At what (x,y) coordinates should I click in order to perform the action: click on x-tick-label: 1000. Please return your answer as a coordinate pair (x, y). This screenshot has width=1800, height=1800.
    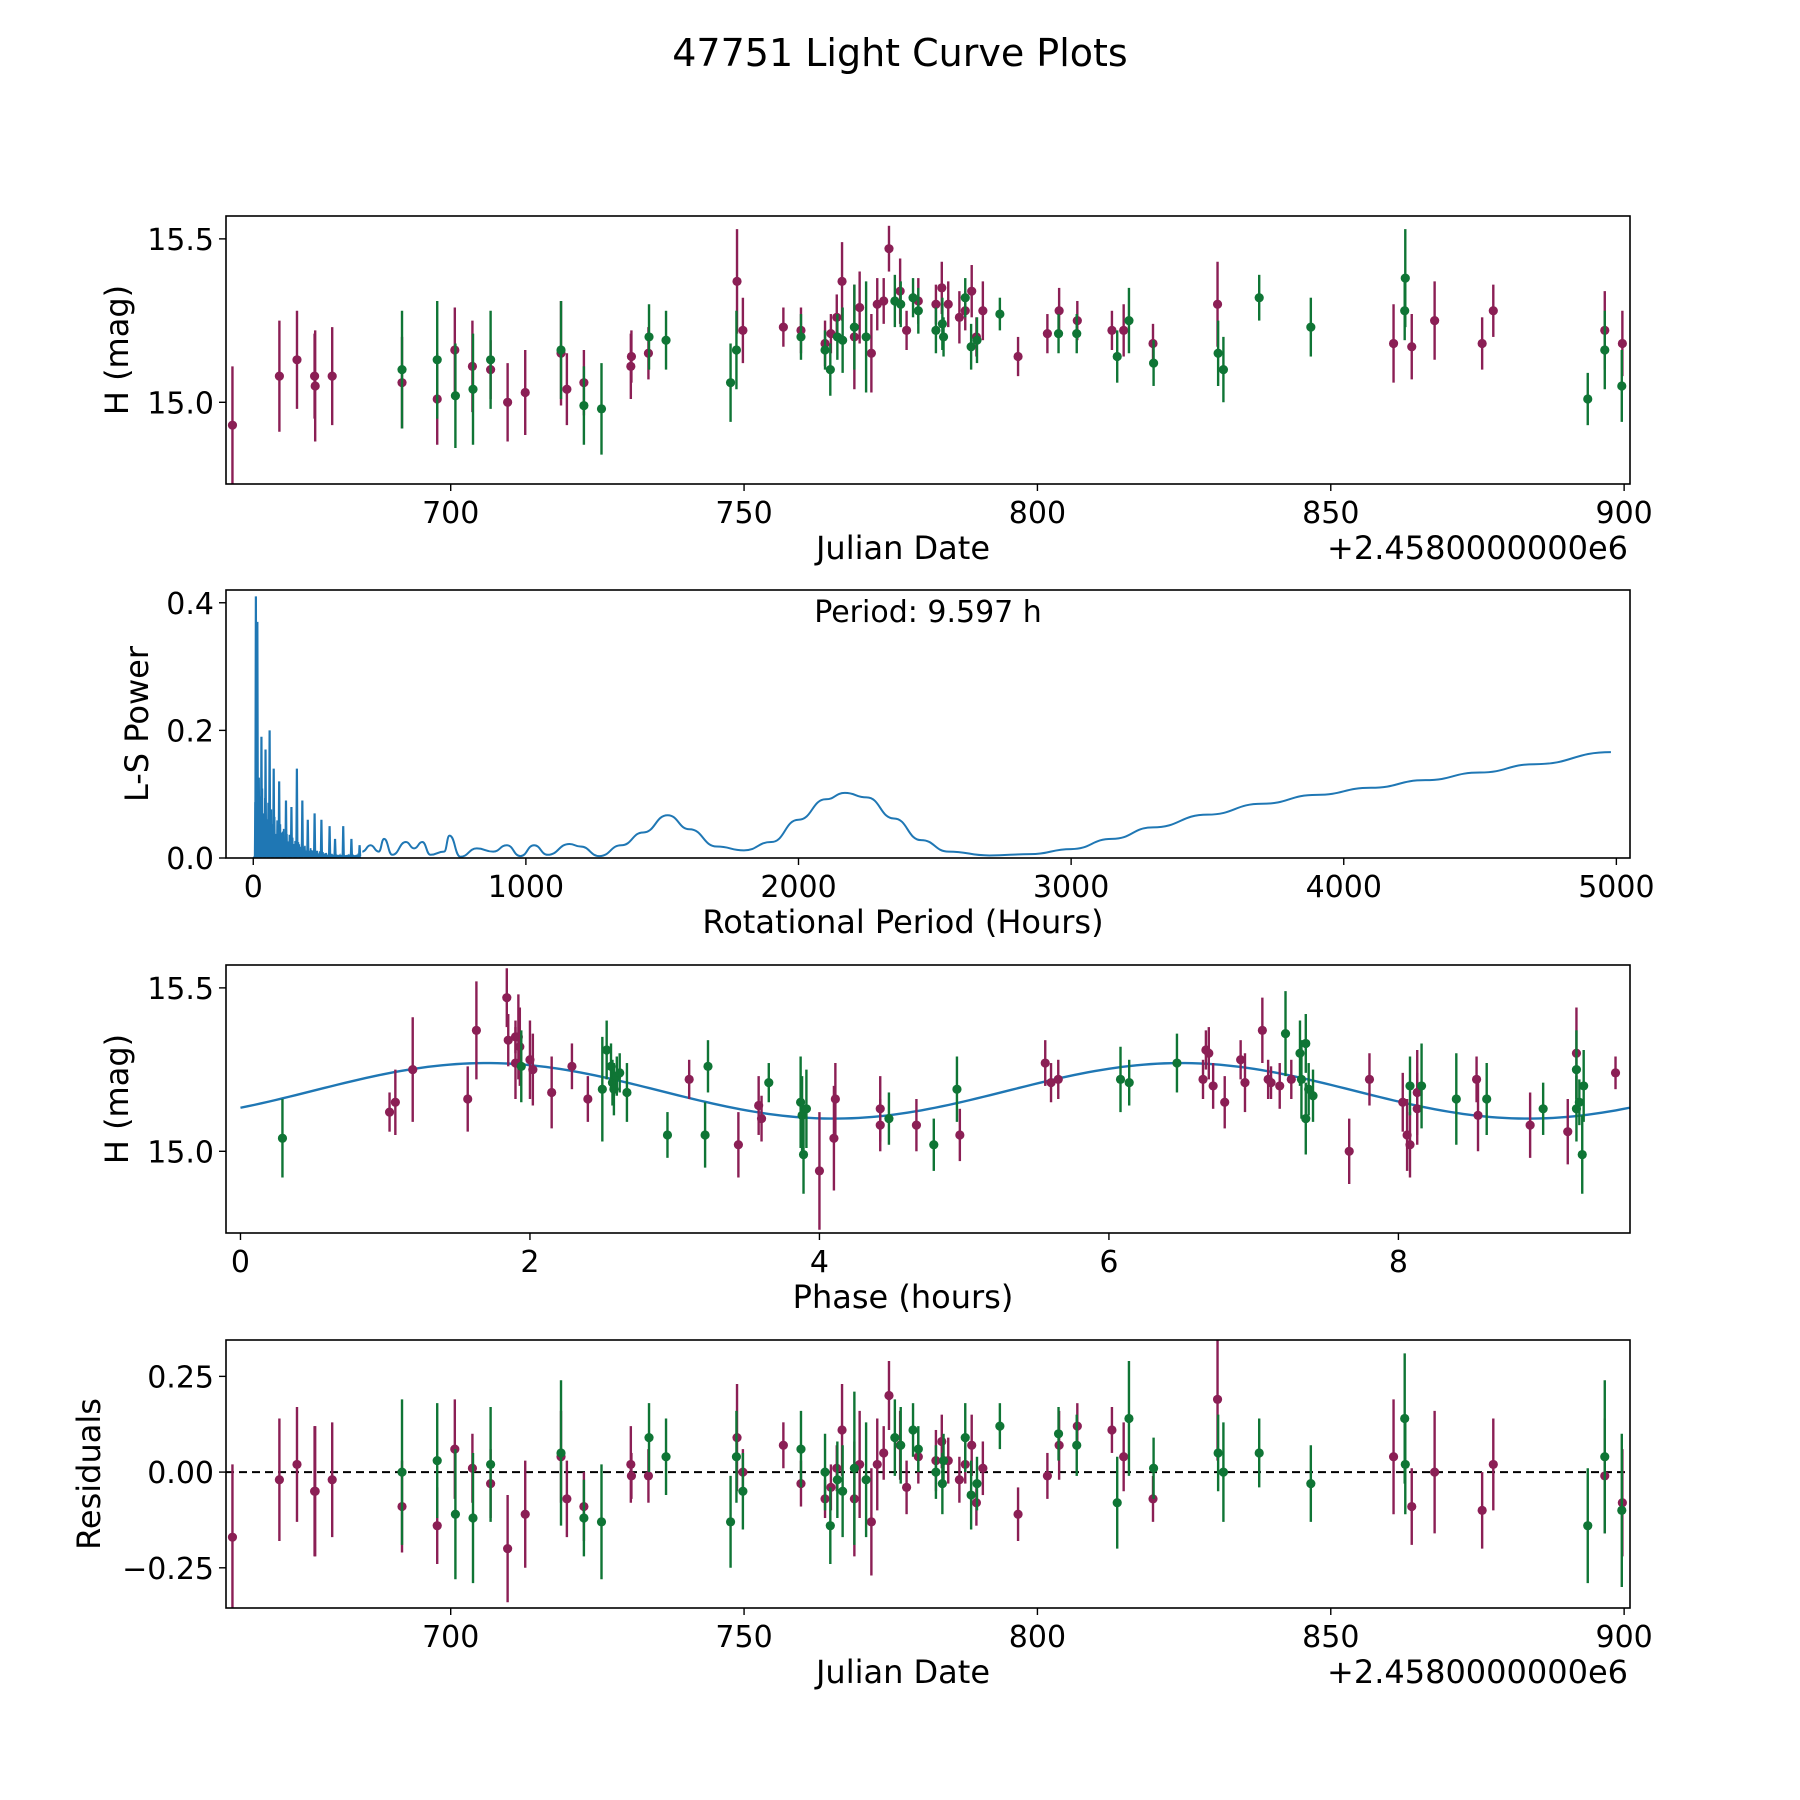
    Looking at the image, I should click on (526, 887).